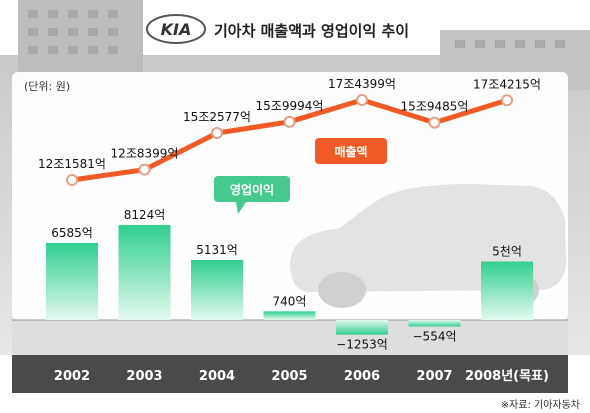 The height and width of the screenshot is (413, 590). I want to click on profit-value-label-1: 8124억, so click(145, 215).